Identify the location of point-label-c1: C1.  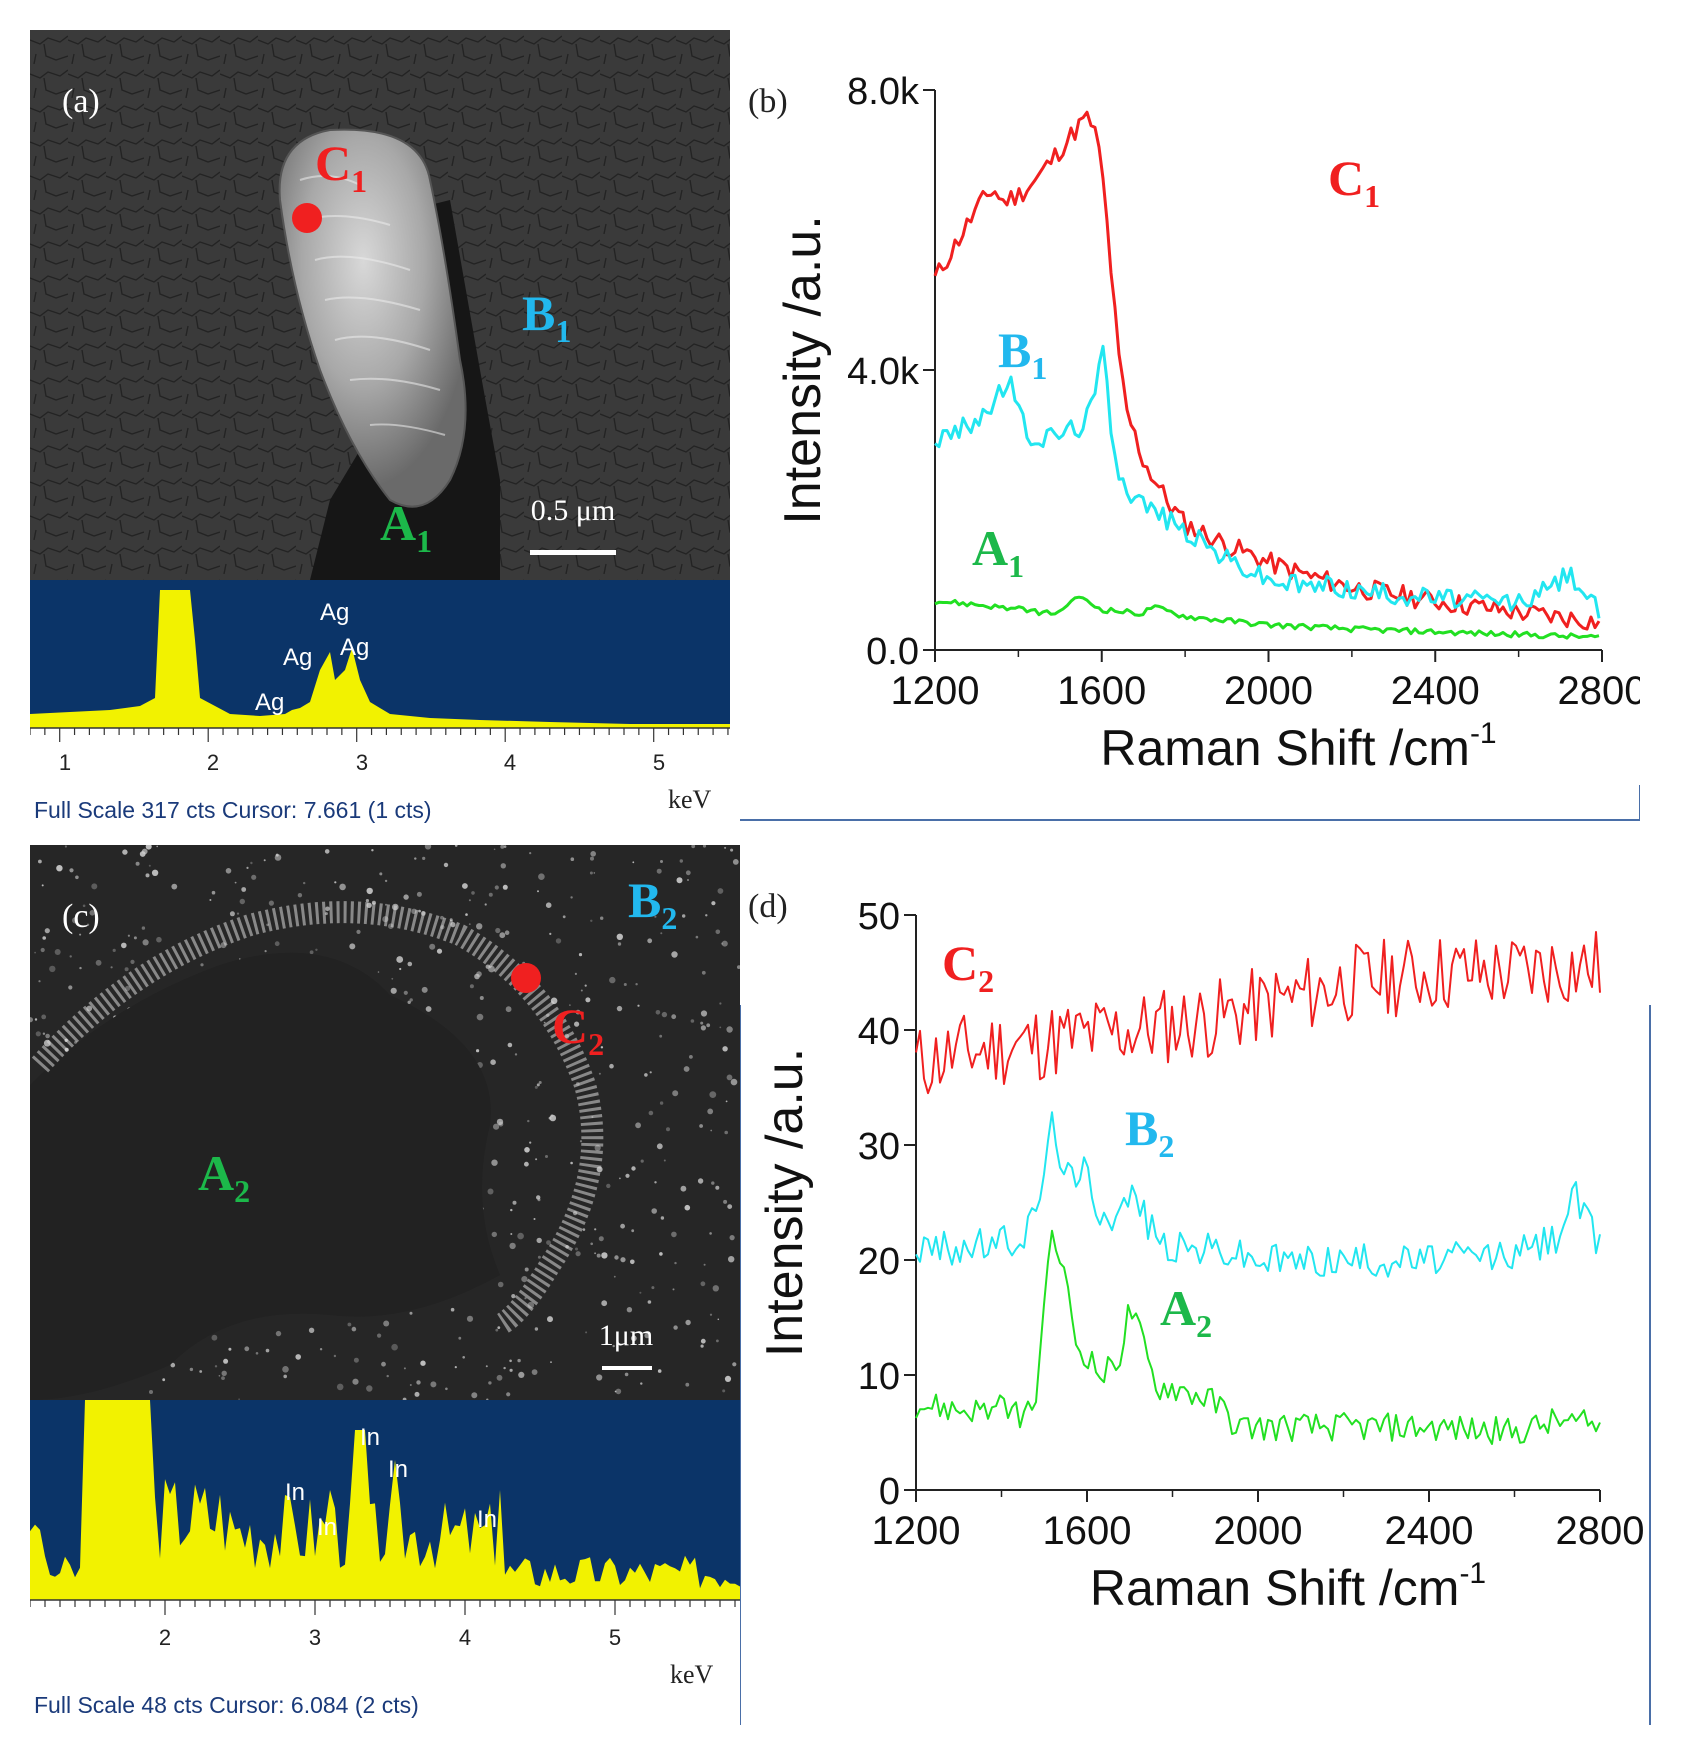
(341, 167).